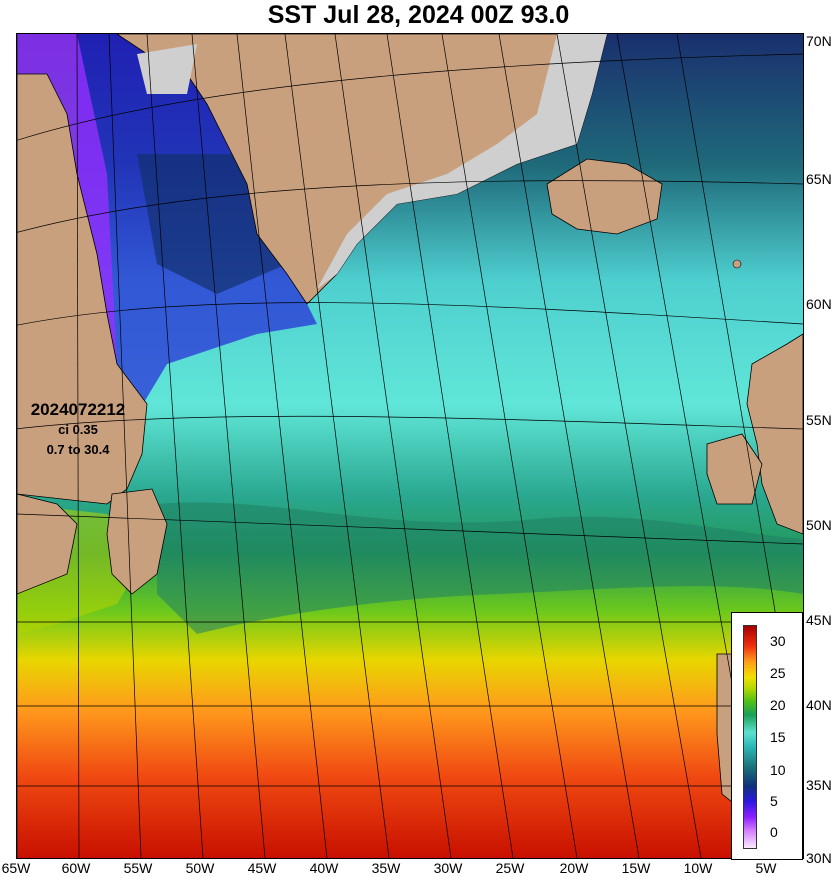 Image resolution: width=837 pixels, height=877 pixels. Describe the element at coordinates (137, 541) in the screenshot. I see `newfoundland` at that location.